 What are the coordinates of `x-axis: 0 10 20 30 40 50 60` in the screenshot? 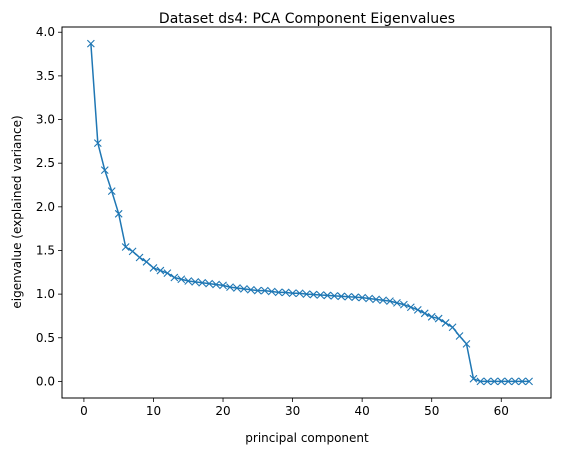 It's located at (294, 408).